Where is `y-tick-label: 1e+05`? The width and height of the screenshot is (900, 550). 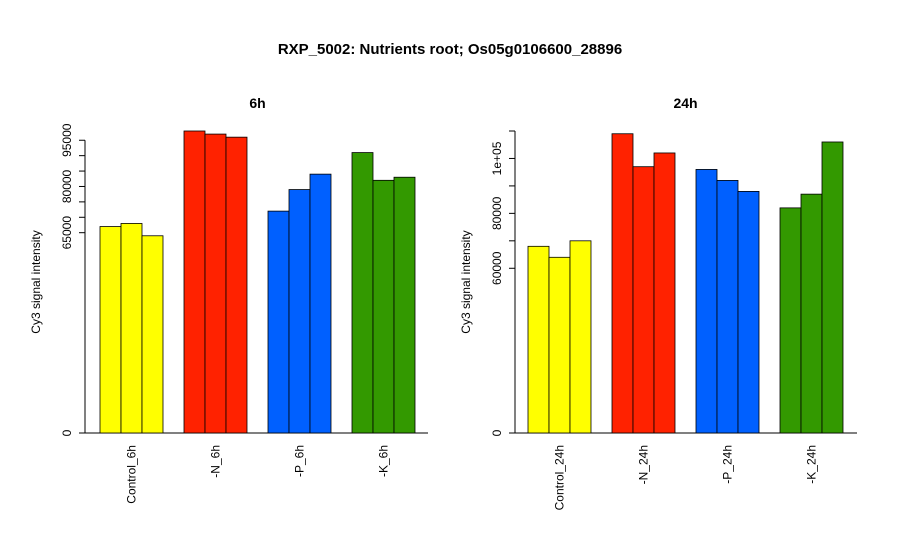
y-tick-label: 1e+05 is located at coordinates (497, 158).